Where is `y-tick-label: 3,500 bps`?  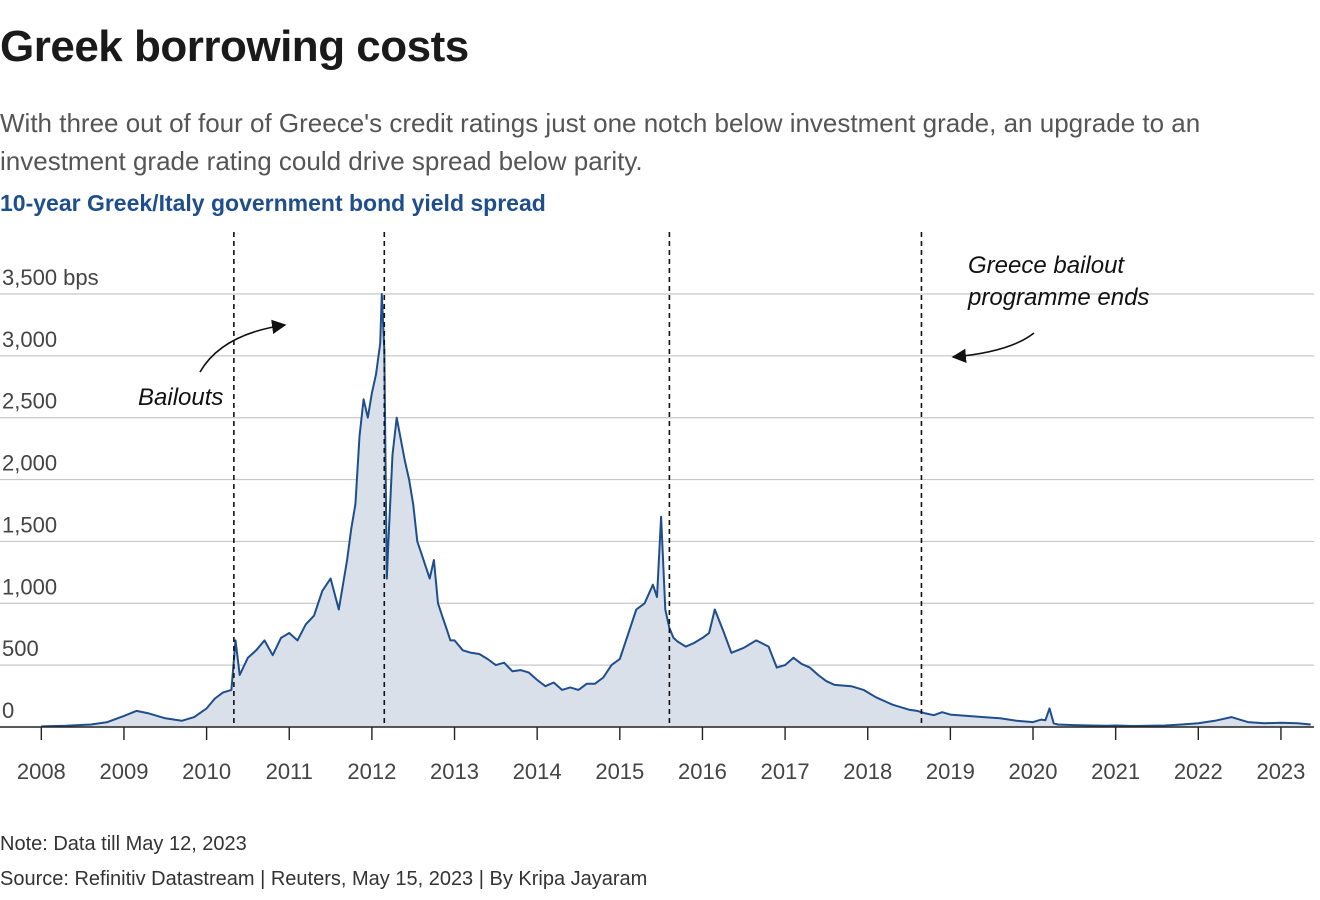 y-tick-label: 3,500 bps is located at coordinates (50, 277).